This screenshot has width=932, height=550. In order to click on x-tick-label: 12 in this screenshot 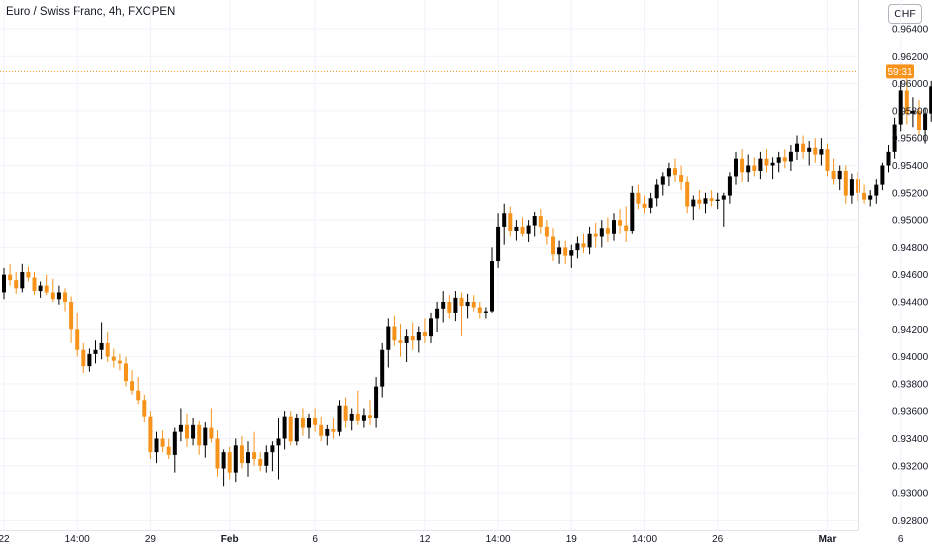, I will do `click(425, 539)`.